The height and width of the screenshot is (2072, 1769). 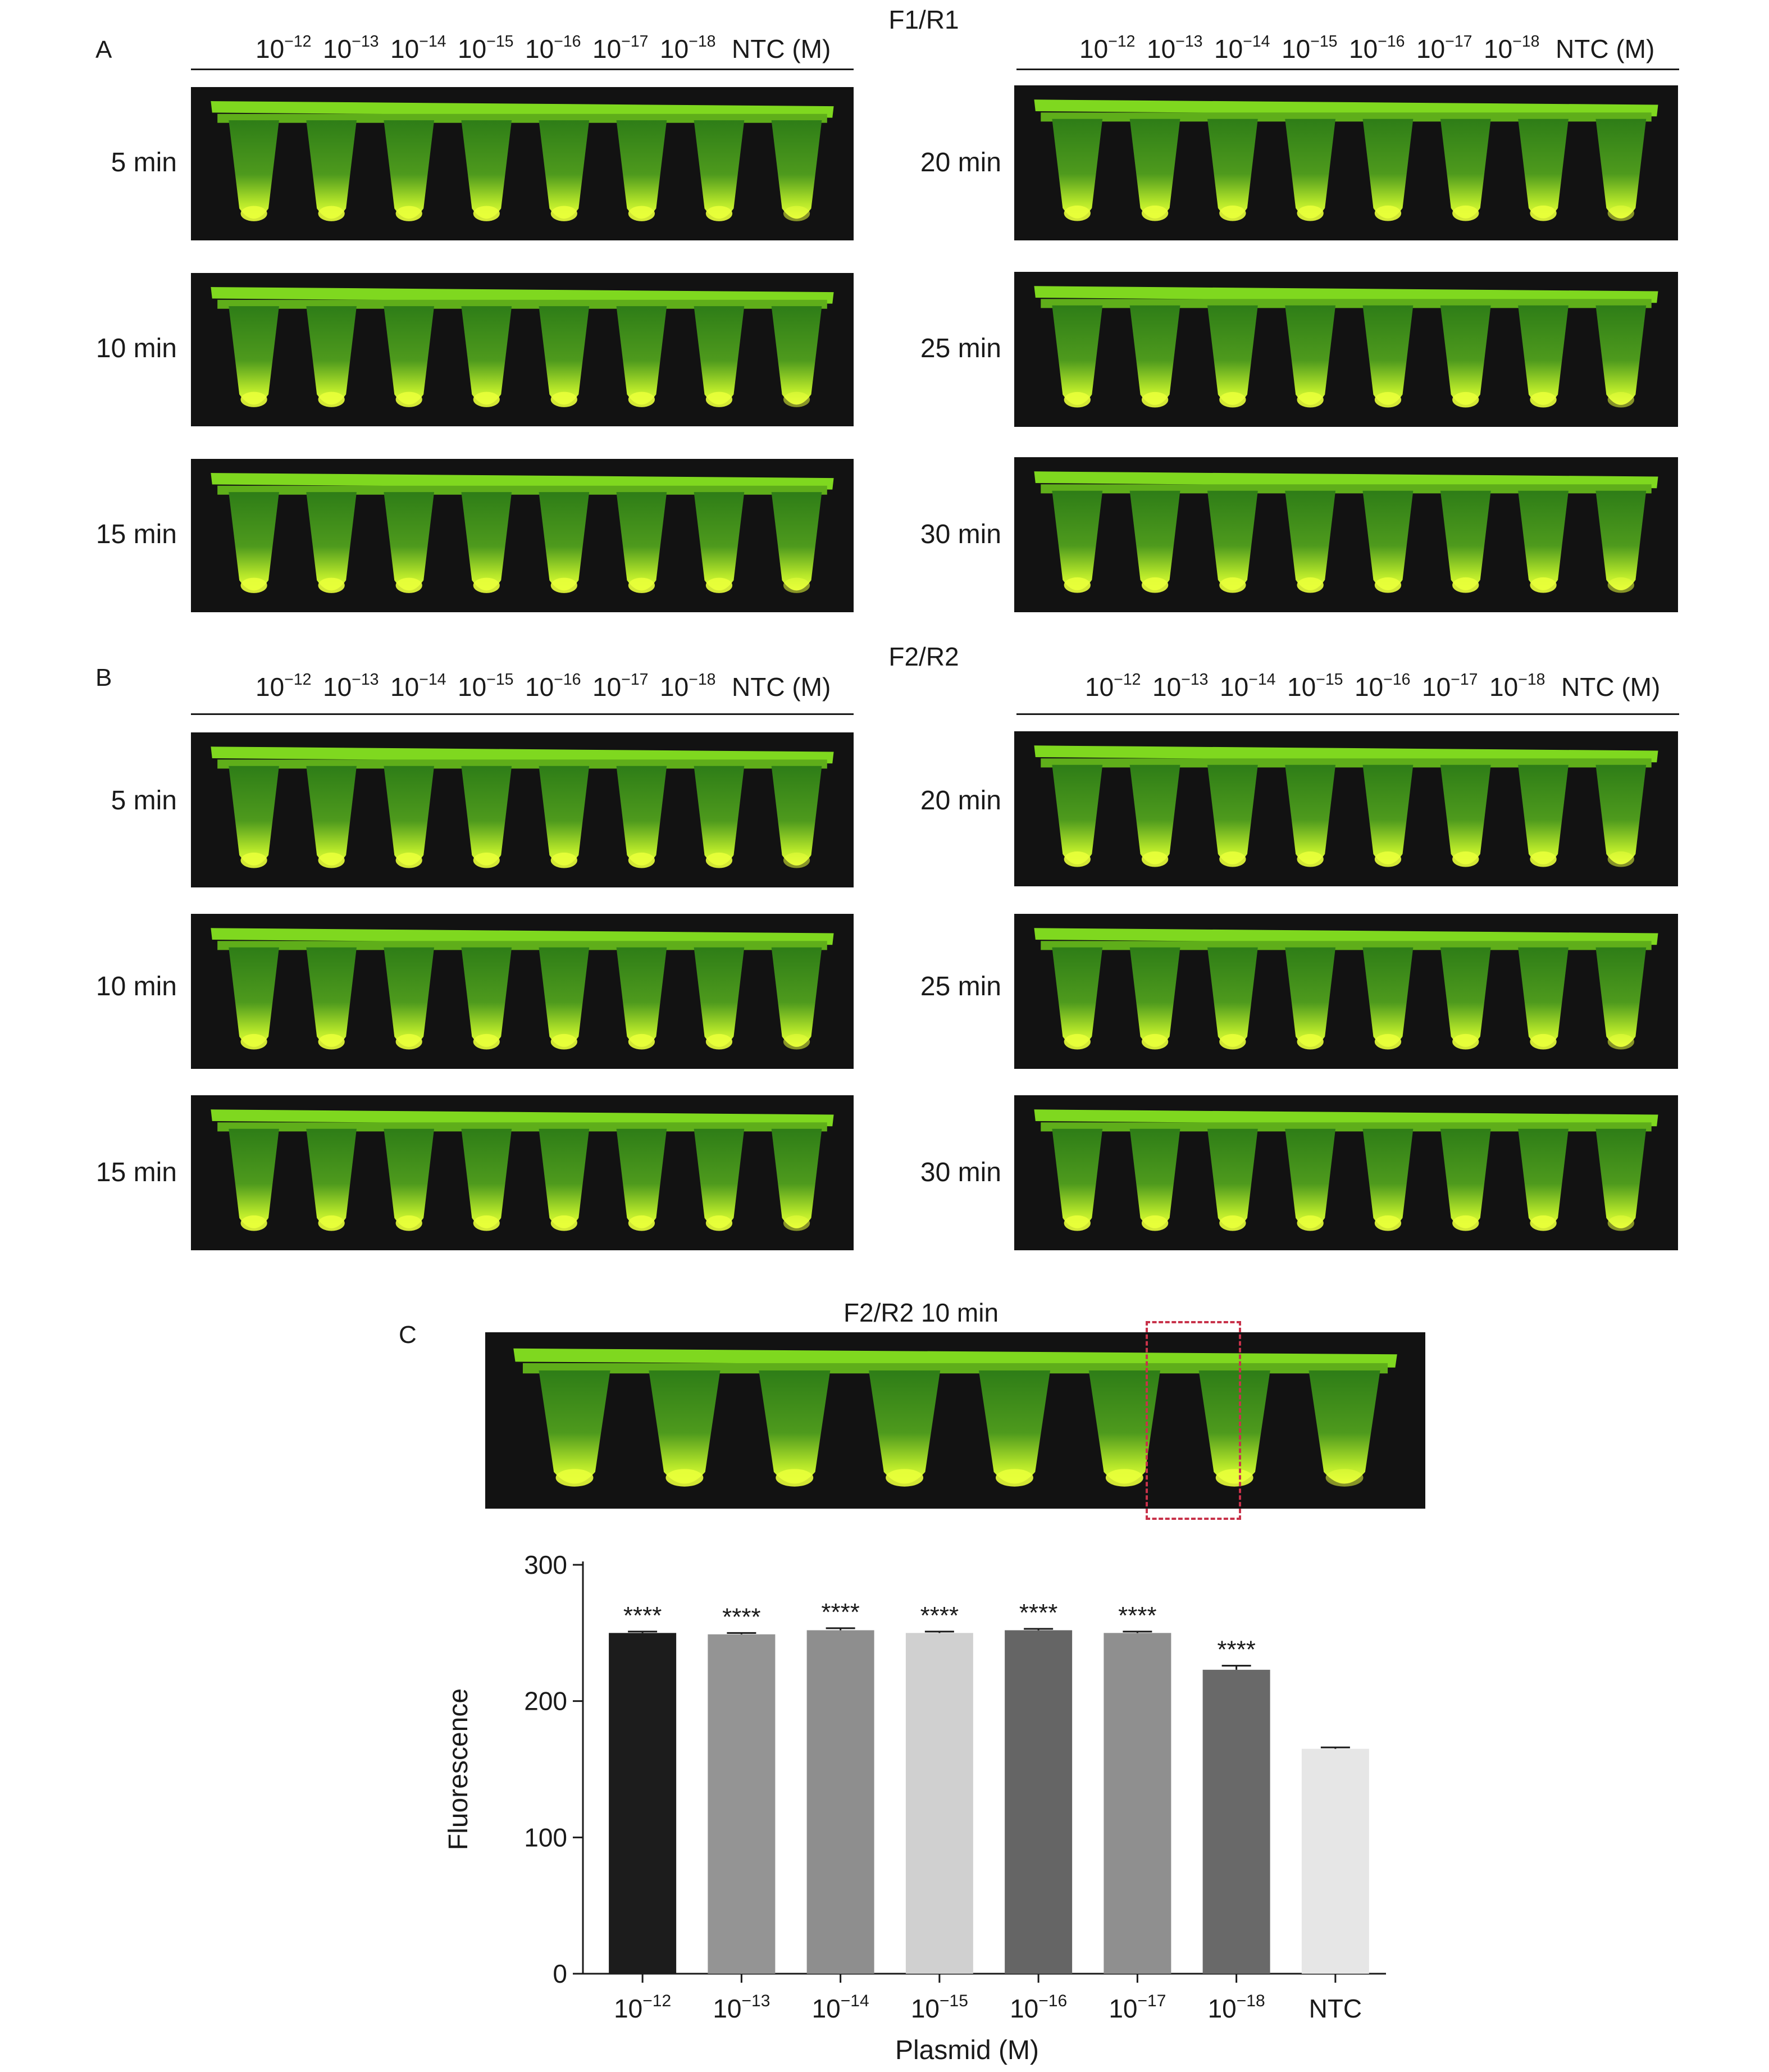 What do you see at coordinates (1347, 714) in the screenshot?
I see `panel-b-rule-right` at bounding box center [1347, 714].